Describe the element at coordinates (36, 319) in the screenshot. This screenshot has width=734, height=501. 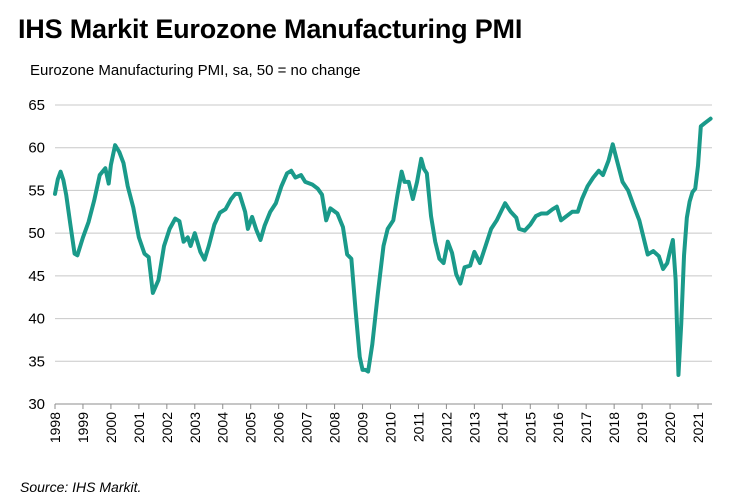
I see `y-tick-label: 40` at that location.